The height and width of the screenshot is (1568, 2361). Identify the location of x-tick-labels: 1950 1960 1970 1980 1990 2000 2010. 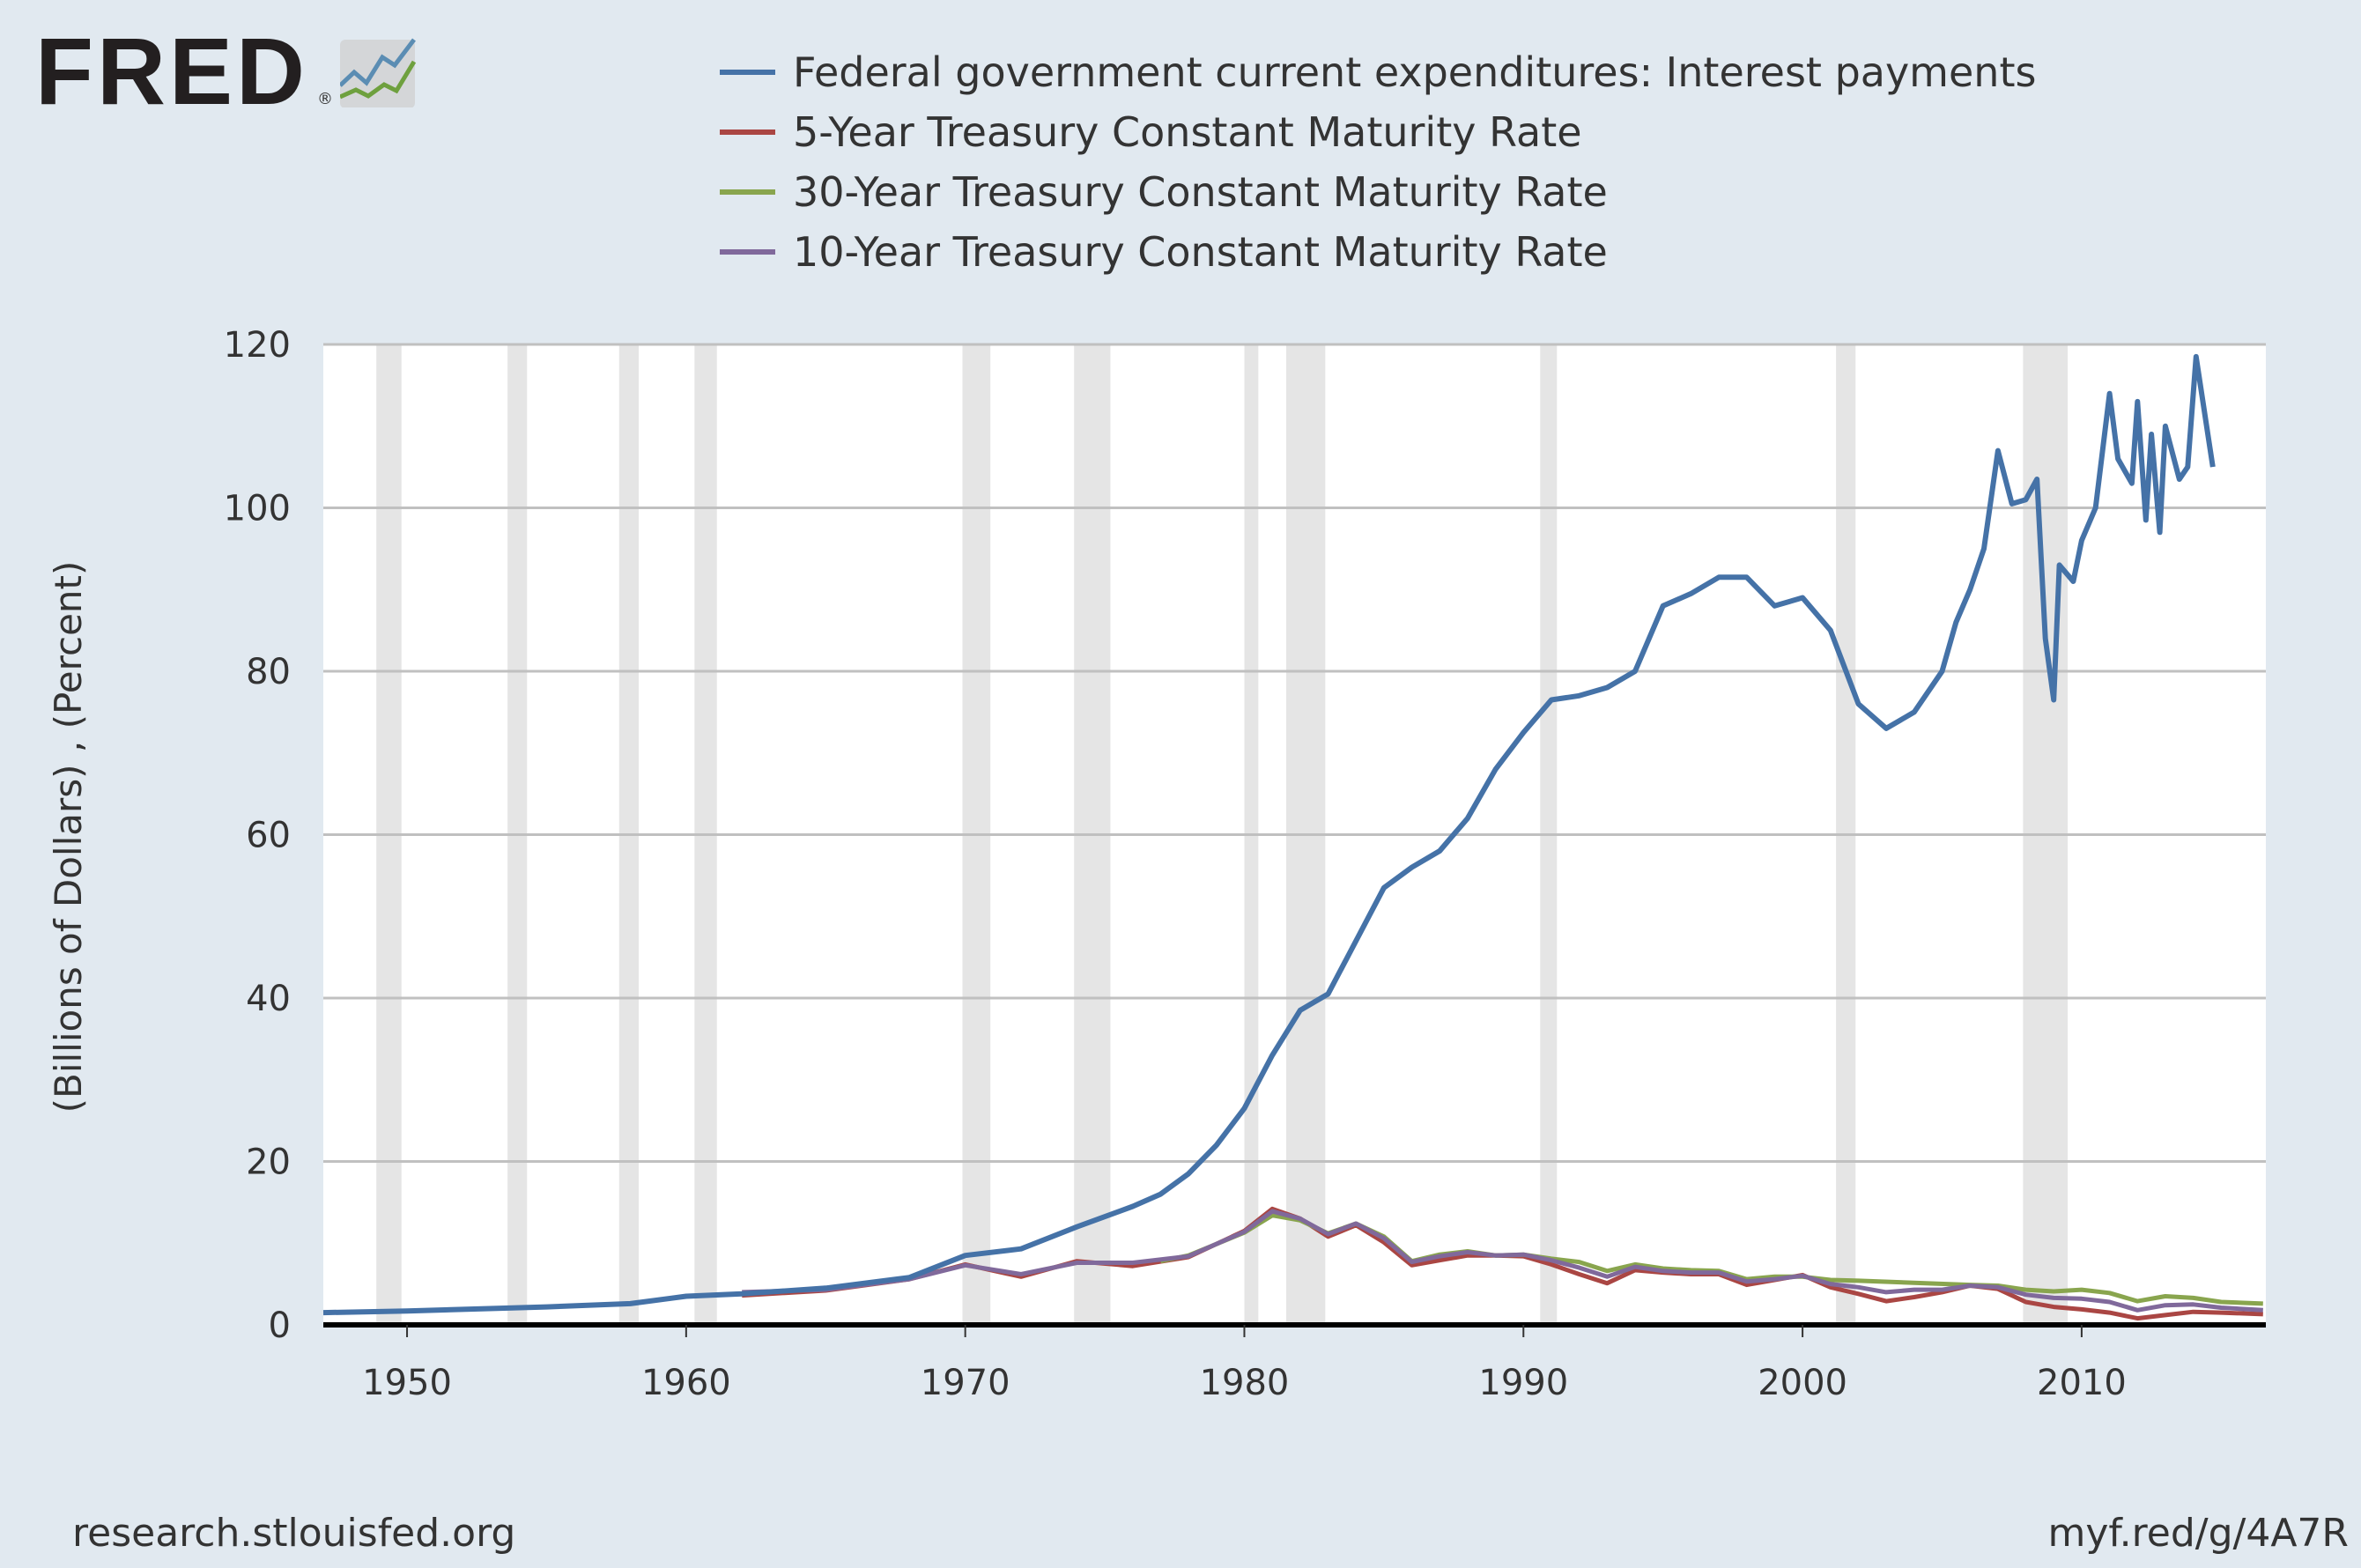
(1244, 1364).